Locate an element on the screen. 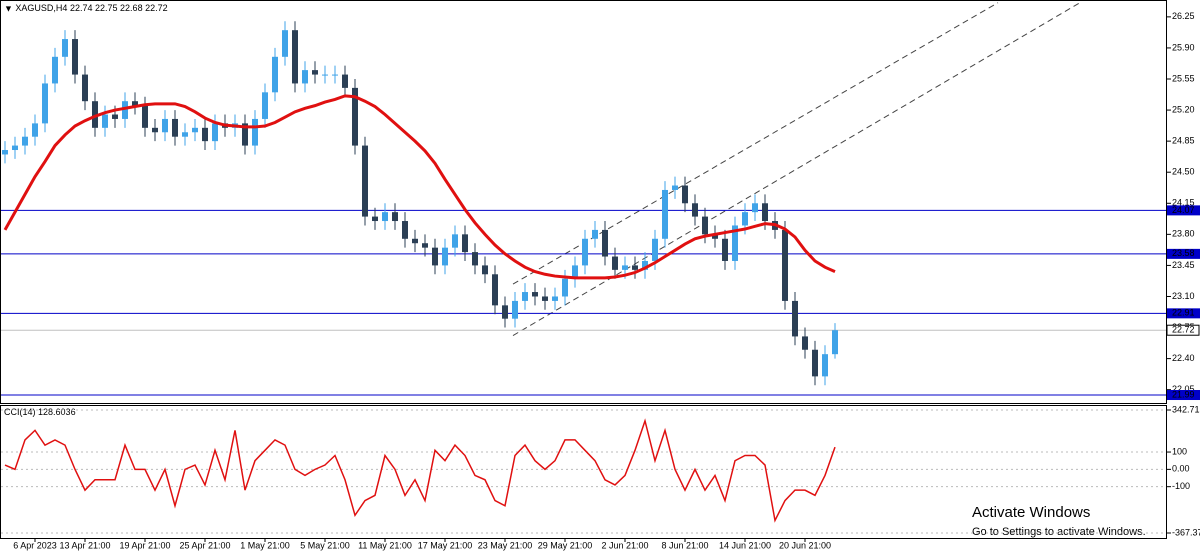 This screenshot has width=1200, height=553. level-label: 24.07 is located at coordinates (1183, 210).